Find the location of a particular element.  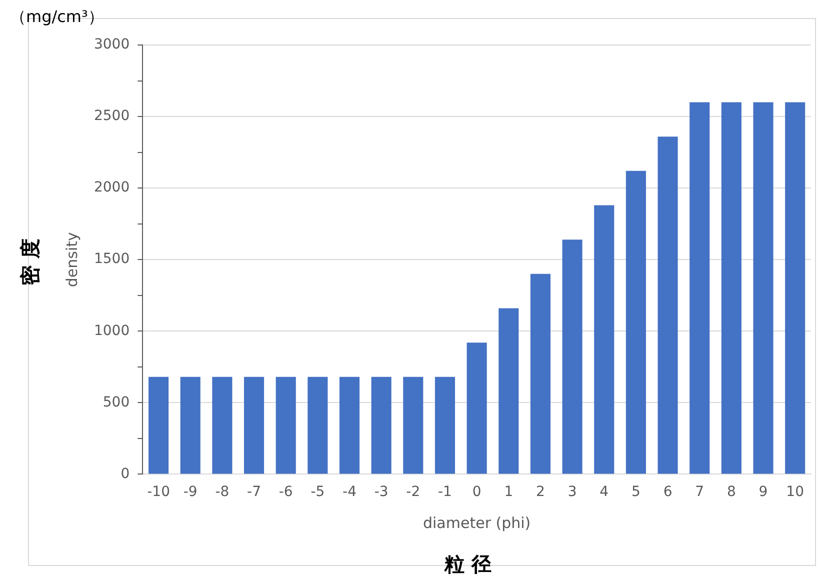

x-tick-label: -3 is located at coordinates (381, 492).